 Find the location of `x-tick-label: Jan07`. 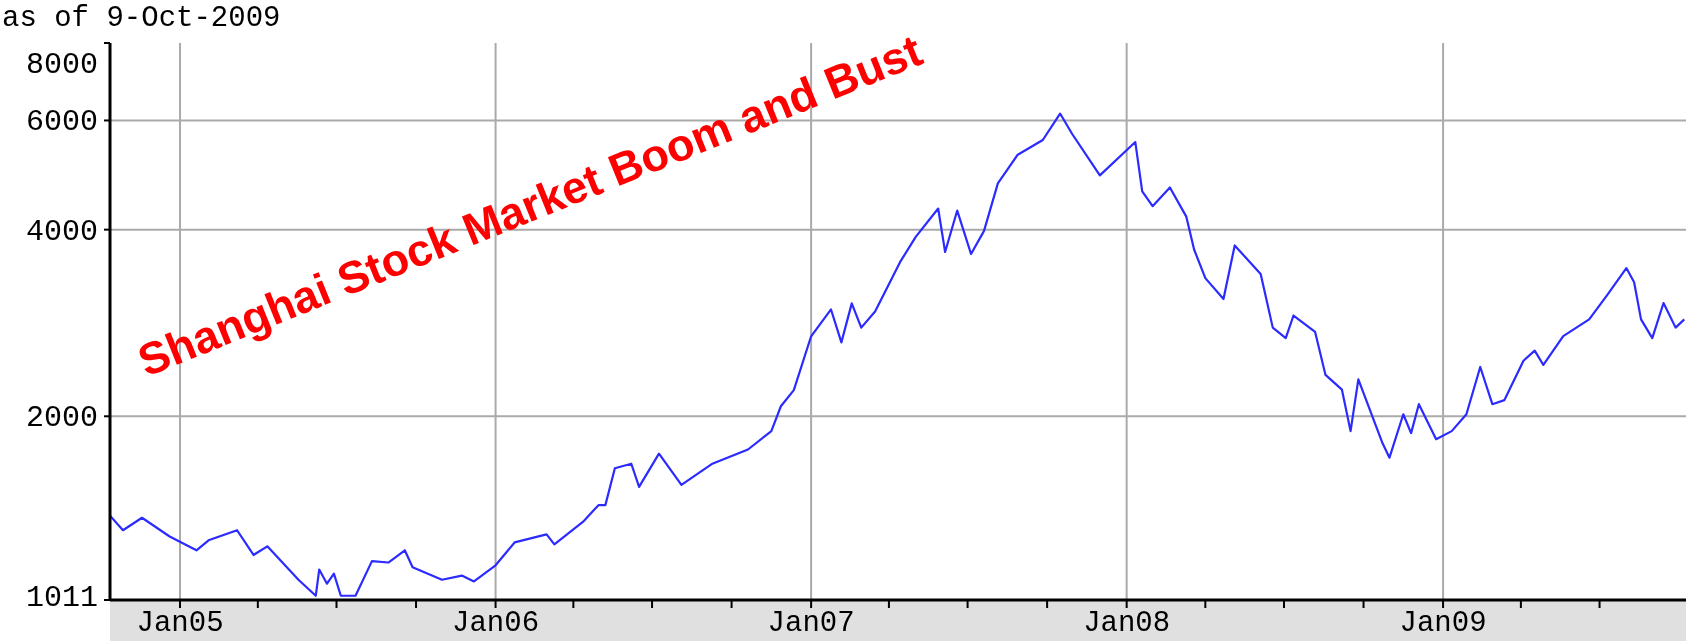

x-tick-label: Jan07 is located at coordinates (811, 623).